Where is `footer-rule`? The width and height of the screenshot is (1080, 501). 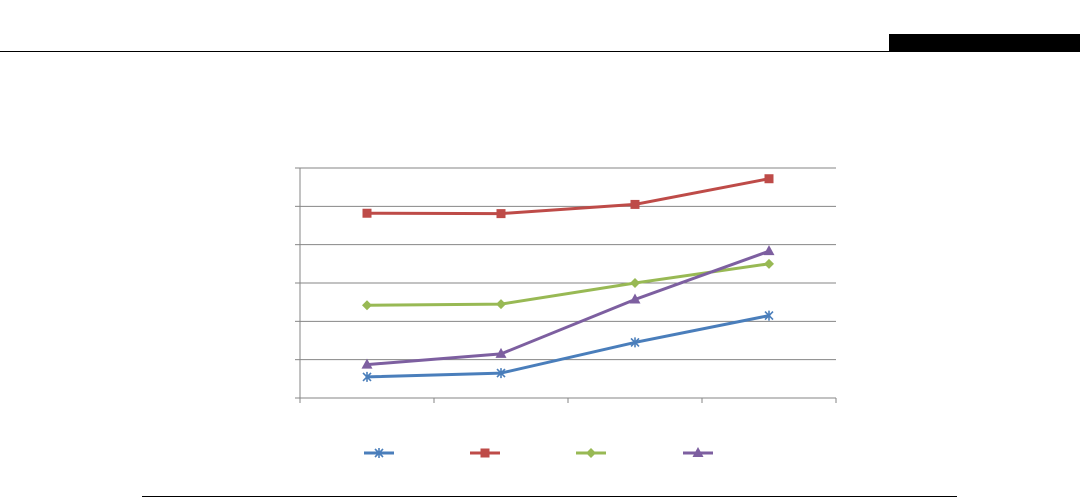
footer-rule is located at coordinates (549, 496).